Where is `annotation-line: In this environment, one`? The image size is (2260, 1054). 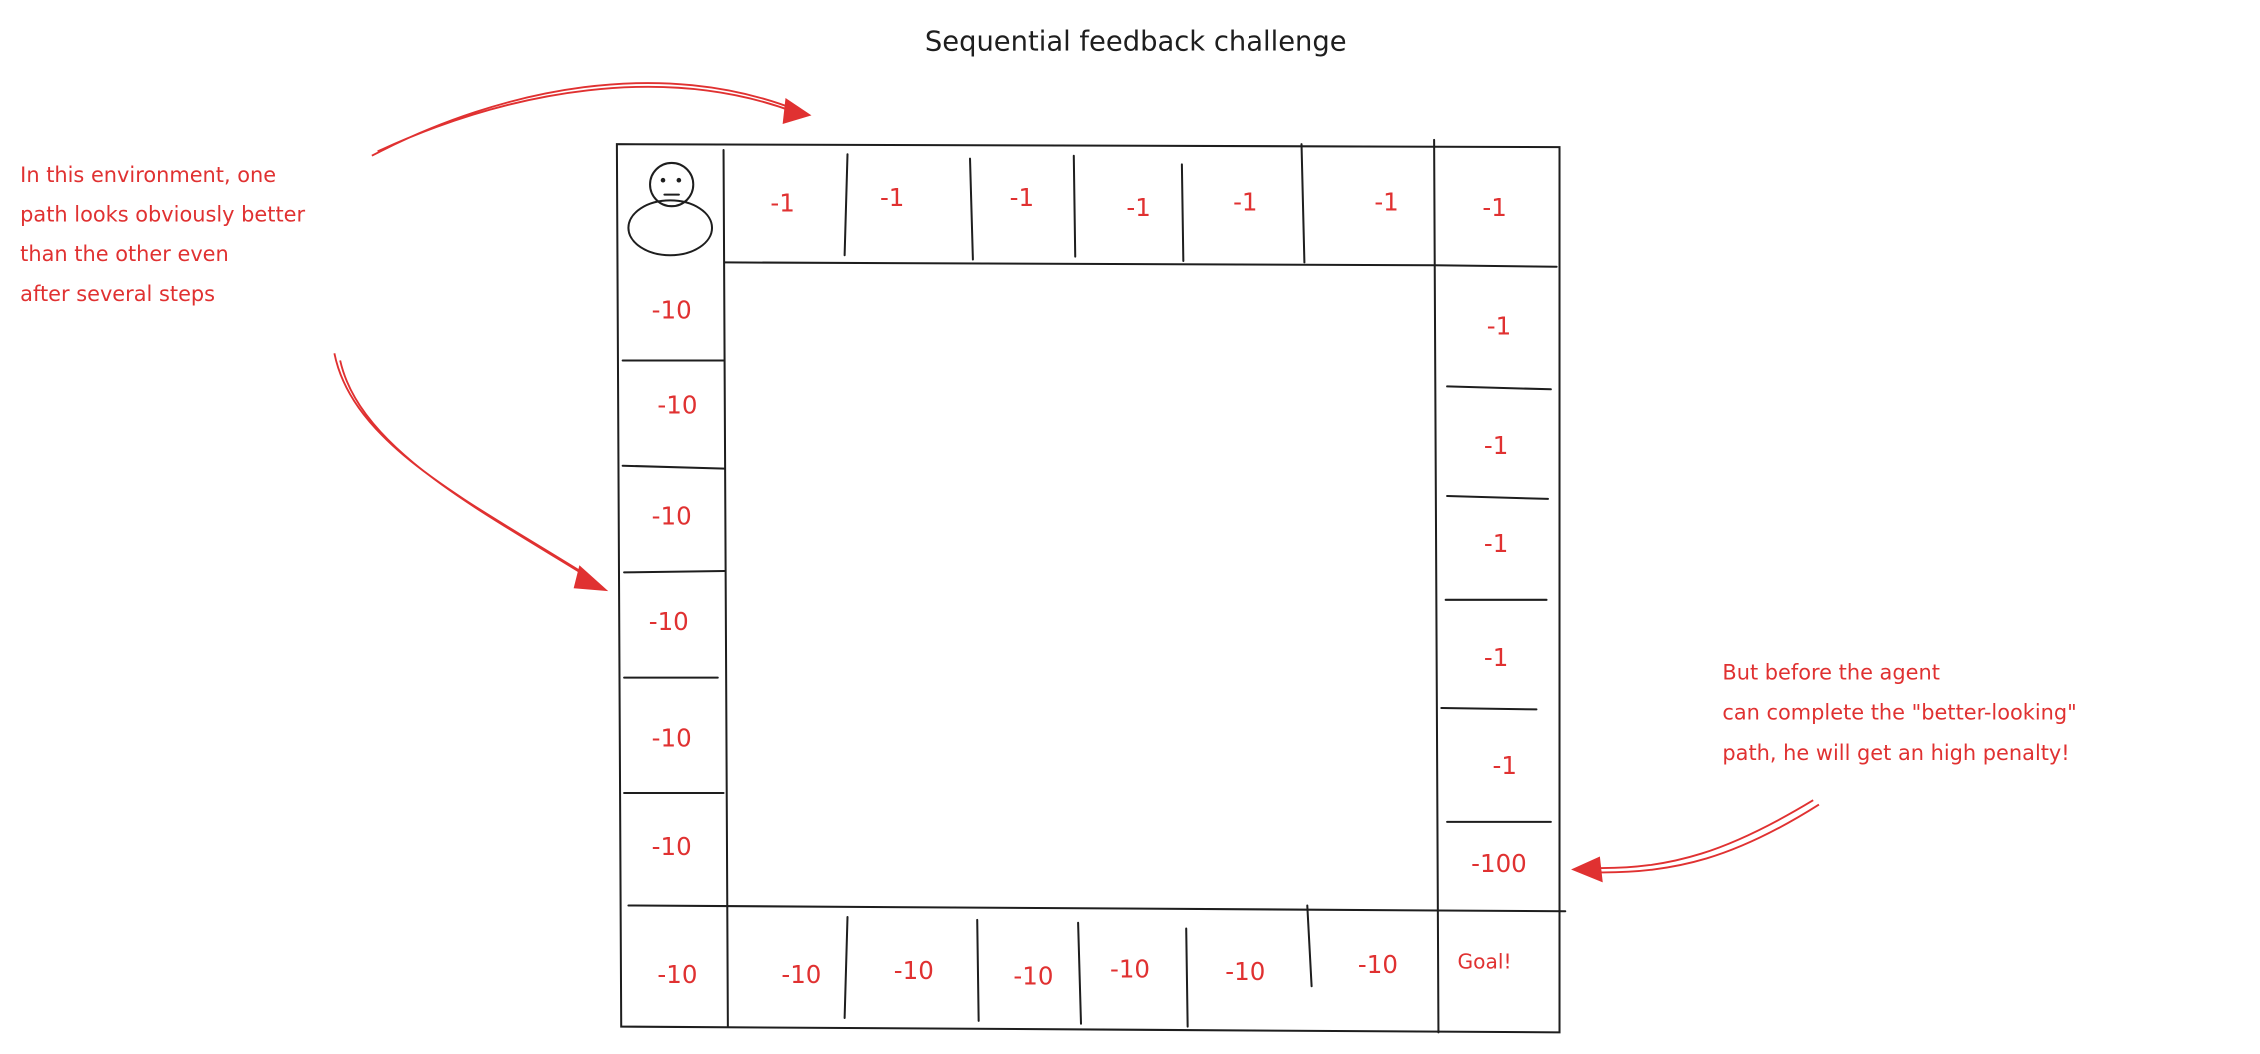 annotation-line: In this environment, one is located at coordinates (148, 175).